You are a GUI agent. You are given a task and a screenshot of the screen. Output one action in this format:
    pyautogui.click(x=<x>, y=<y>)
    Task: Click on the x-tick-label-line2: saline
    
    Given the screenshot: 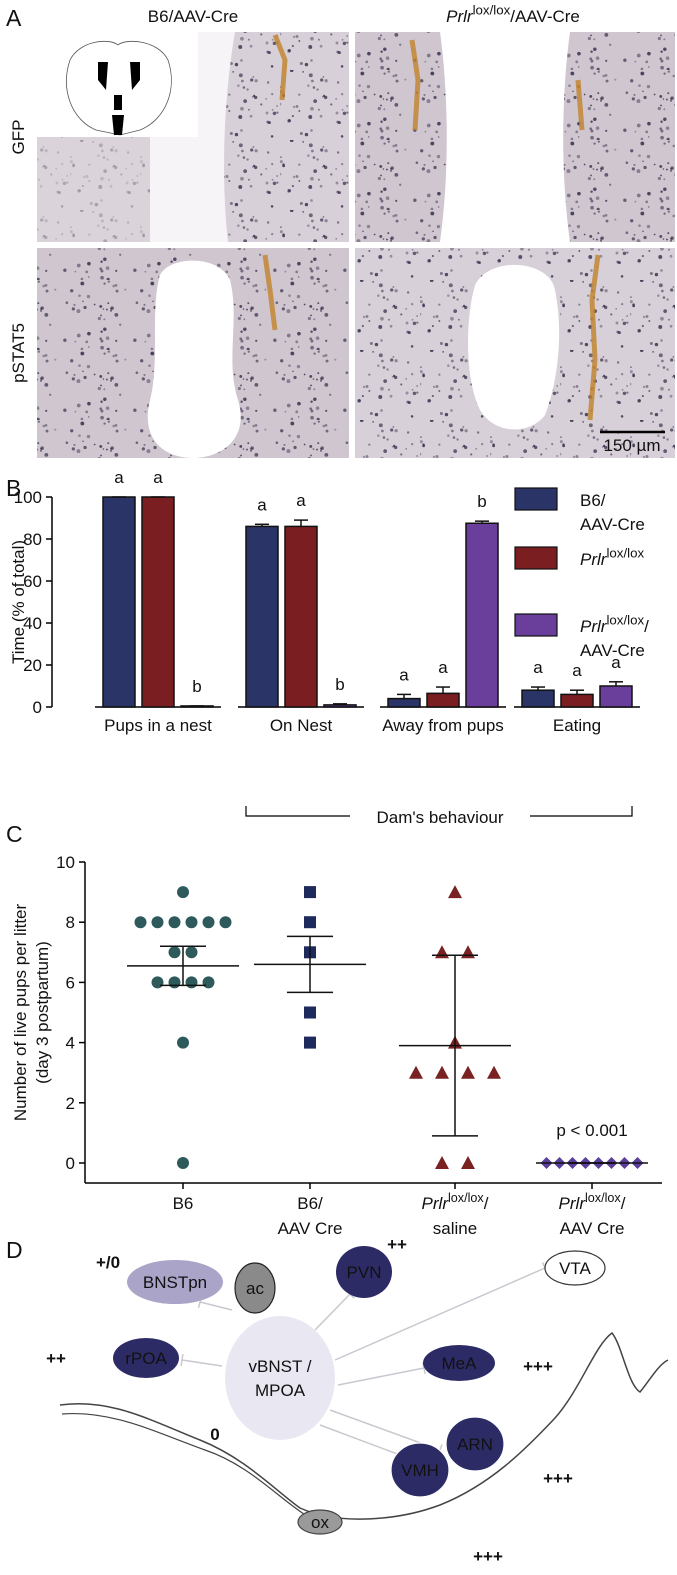 What is the action you would take?
    pyautogui.click(x=455, y=1228)
    